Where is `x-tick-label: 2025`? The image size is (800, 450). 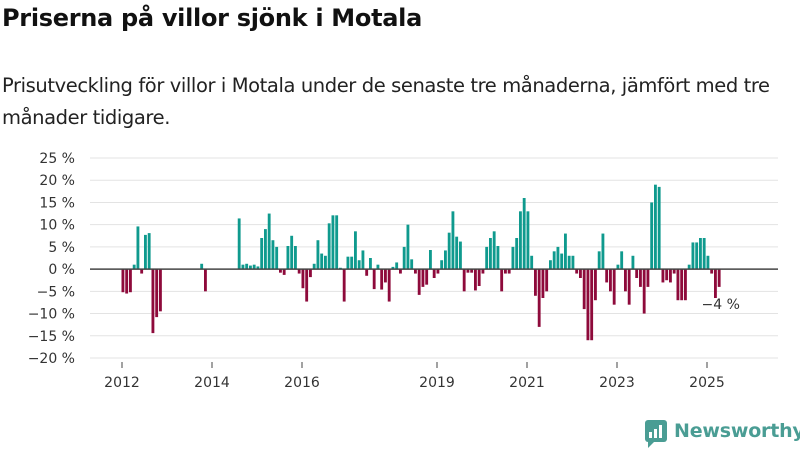 x-tick-label: 2025 is located at coordinates (707, 383).